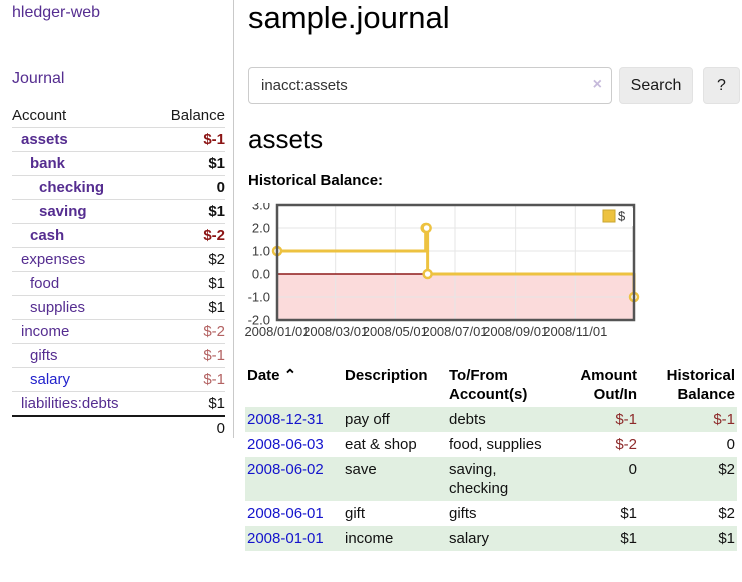  I want to click on x-tick-label: 2008/03/01, so click(335, 331).